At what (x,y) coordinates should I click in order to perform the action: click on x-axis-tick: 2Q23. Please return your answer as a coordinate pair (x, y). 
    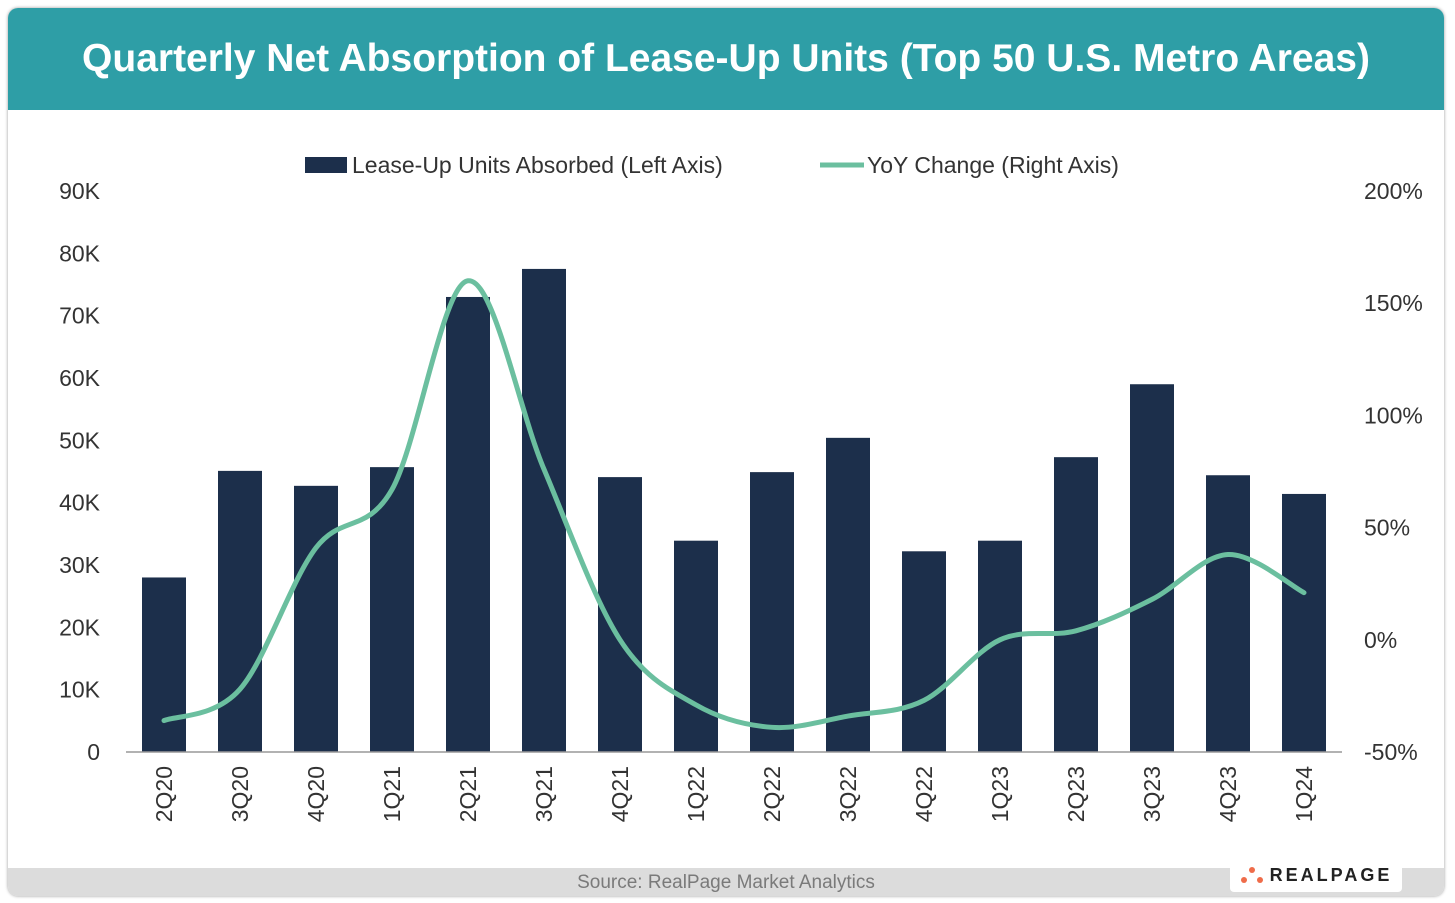
    Looking at the image, I should click on (1076, 794).